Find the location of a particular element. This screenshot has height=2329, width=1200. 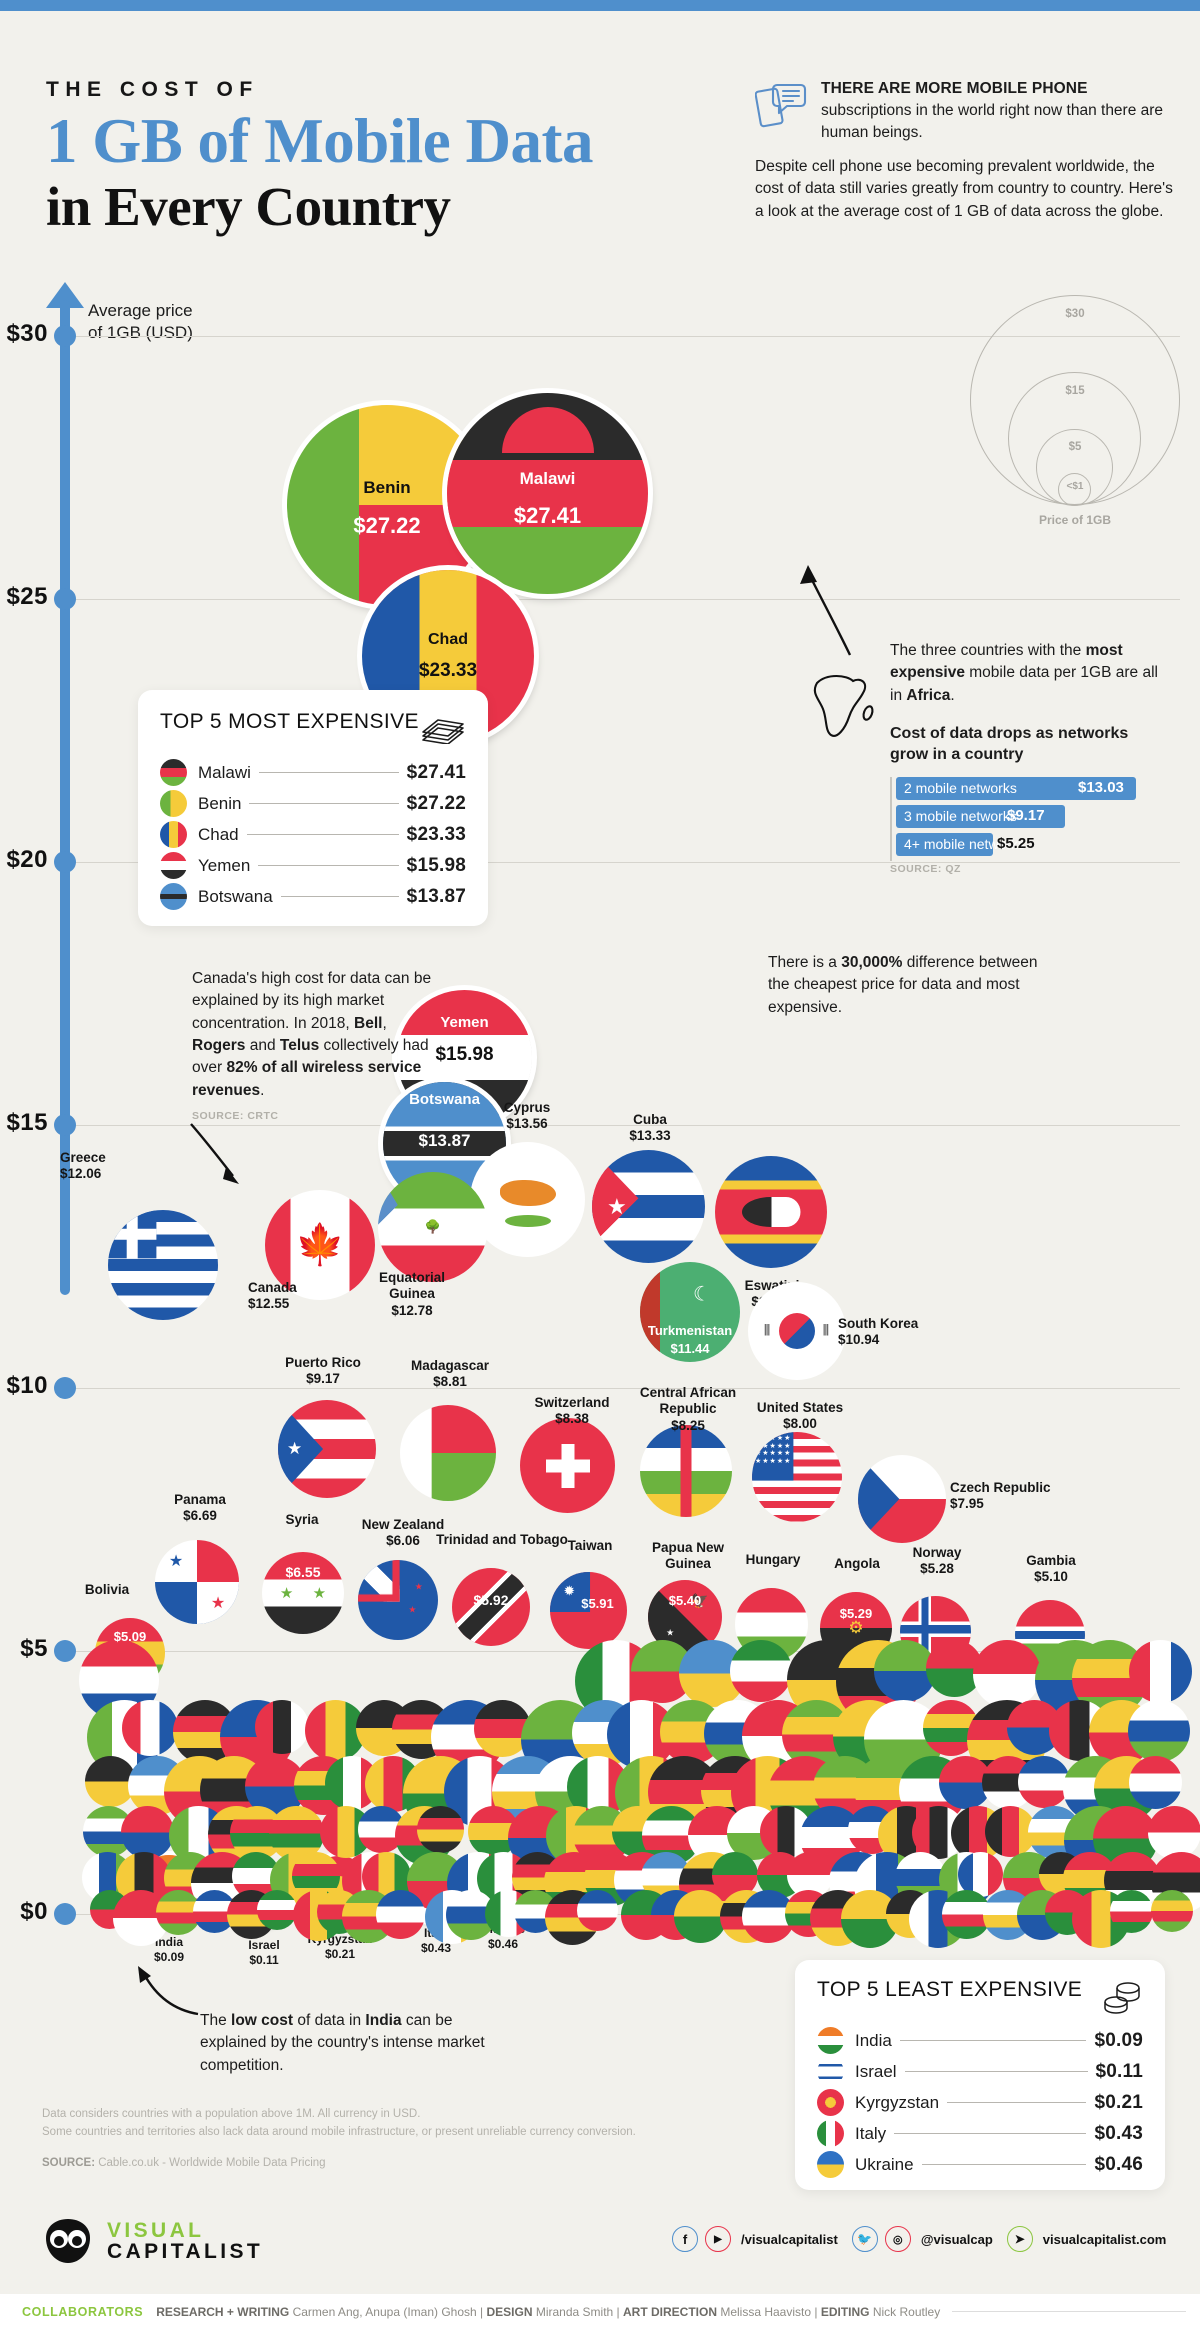

bubble-taiwan: ✹ $5.91 is located at coordinates (588, 1610).